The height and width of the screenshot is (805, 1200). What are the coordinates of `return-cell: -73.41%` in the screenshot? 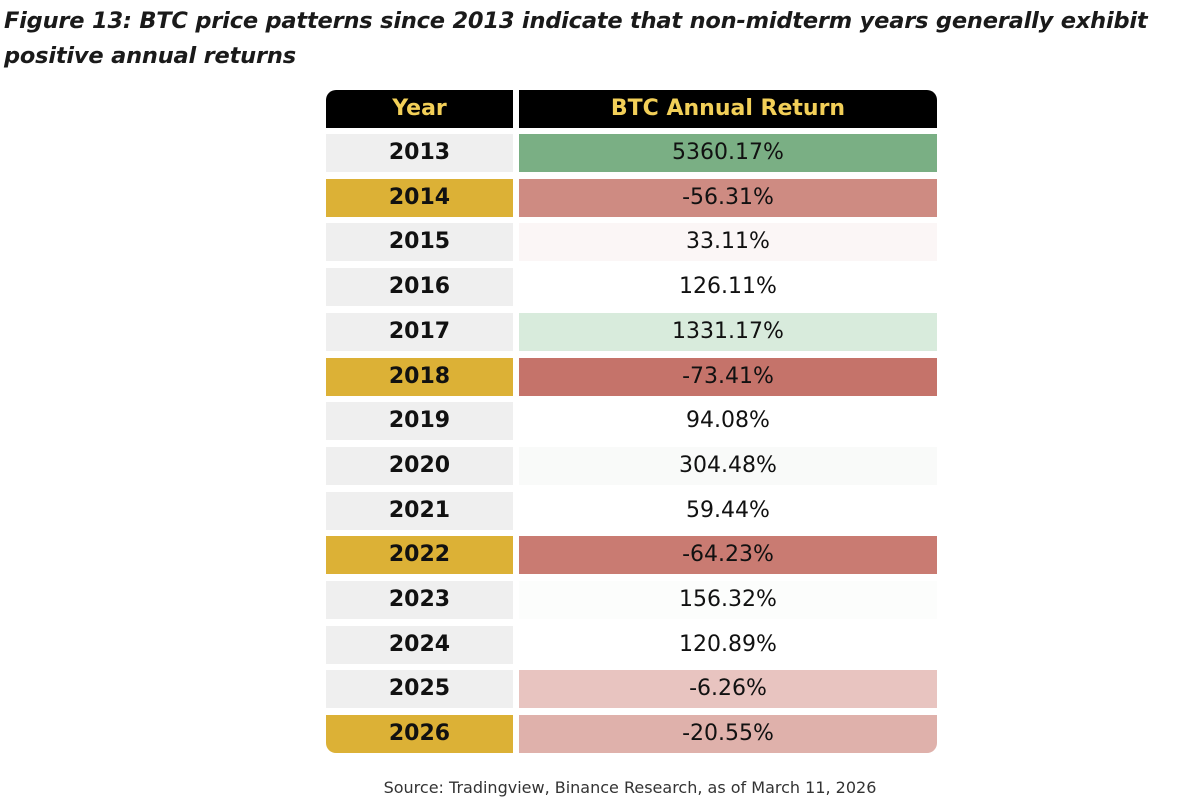 It's located at (728, 377).